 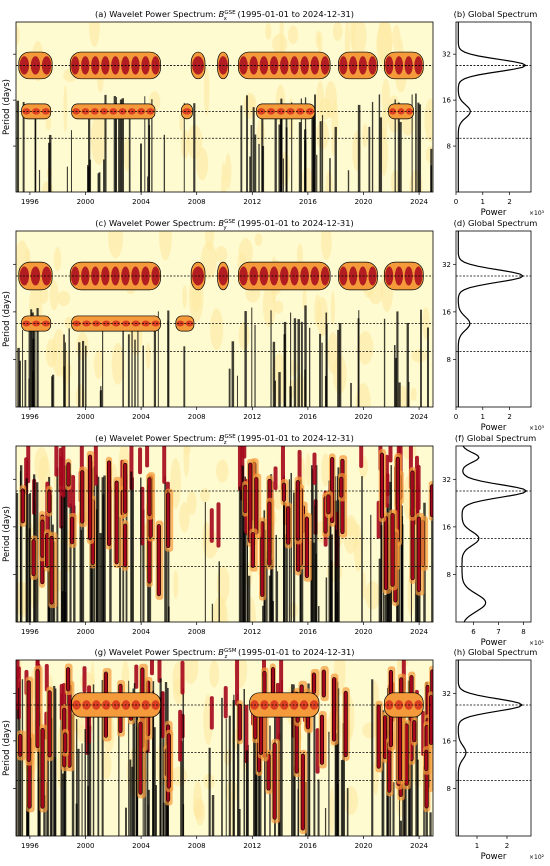 What do you see at coordinates (495, 438) in the screenshot?
I see `global-spectrum-title: (f) Global Spectrum` at bounding box center [495, 438].